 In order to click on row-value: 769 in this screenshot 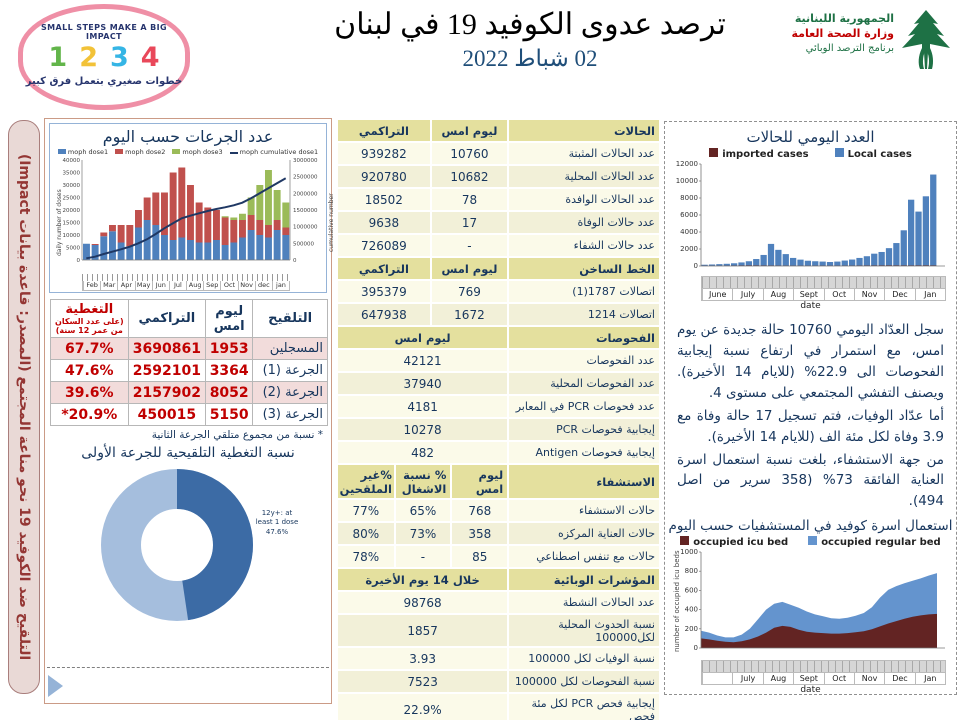, I will do `click(469, 291)`.